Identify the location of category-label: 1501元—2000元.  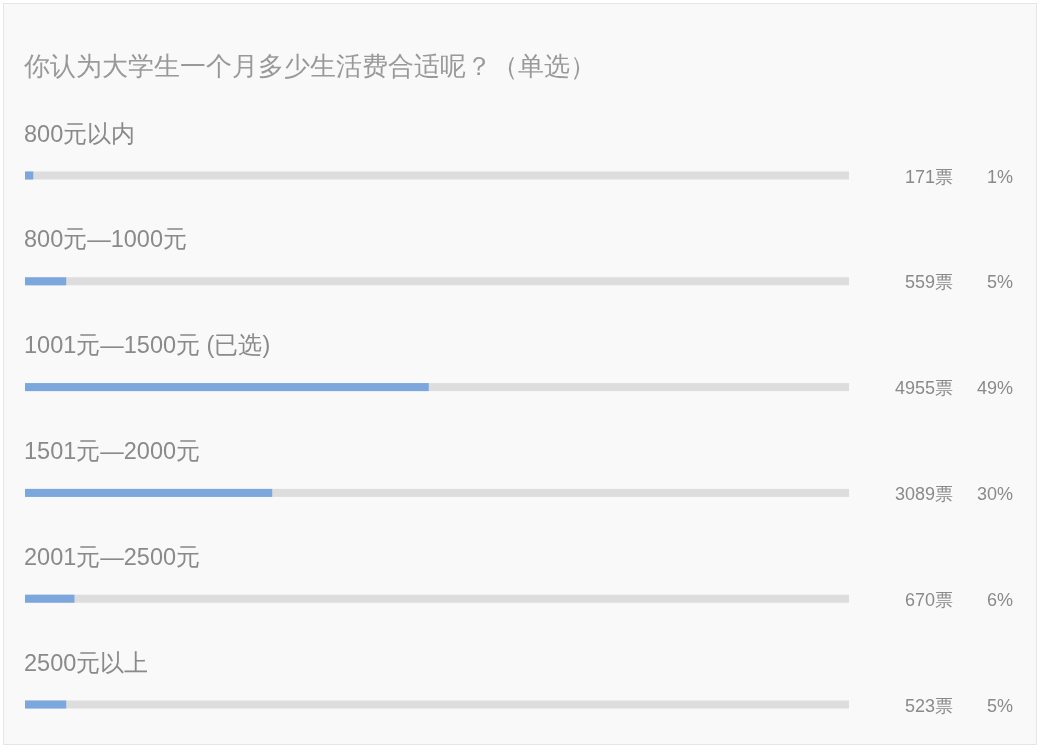
(112, 450).